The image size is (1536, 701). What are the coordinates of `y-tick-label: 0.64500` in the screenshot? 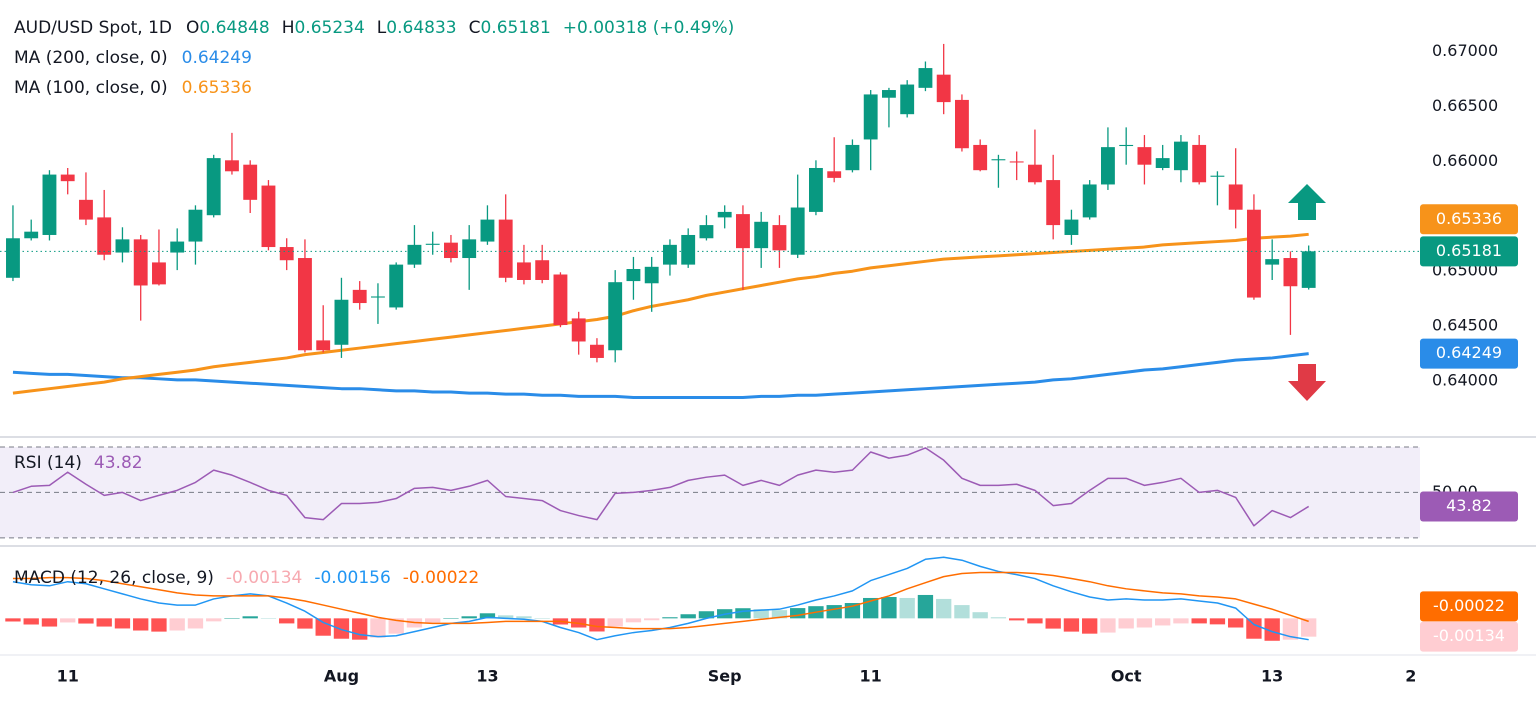 It's located at (1465, 325).